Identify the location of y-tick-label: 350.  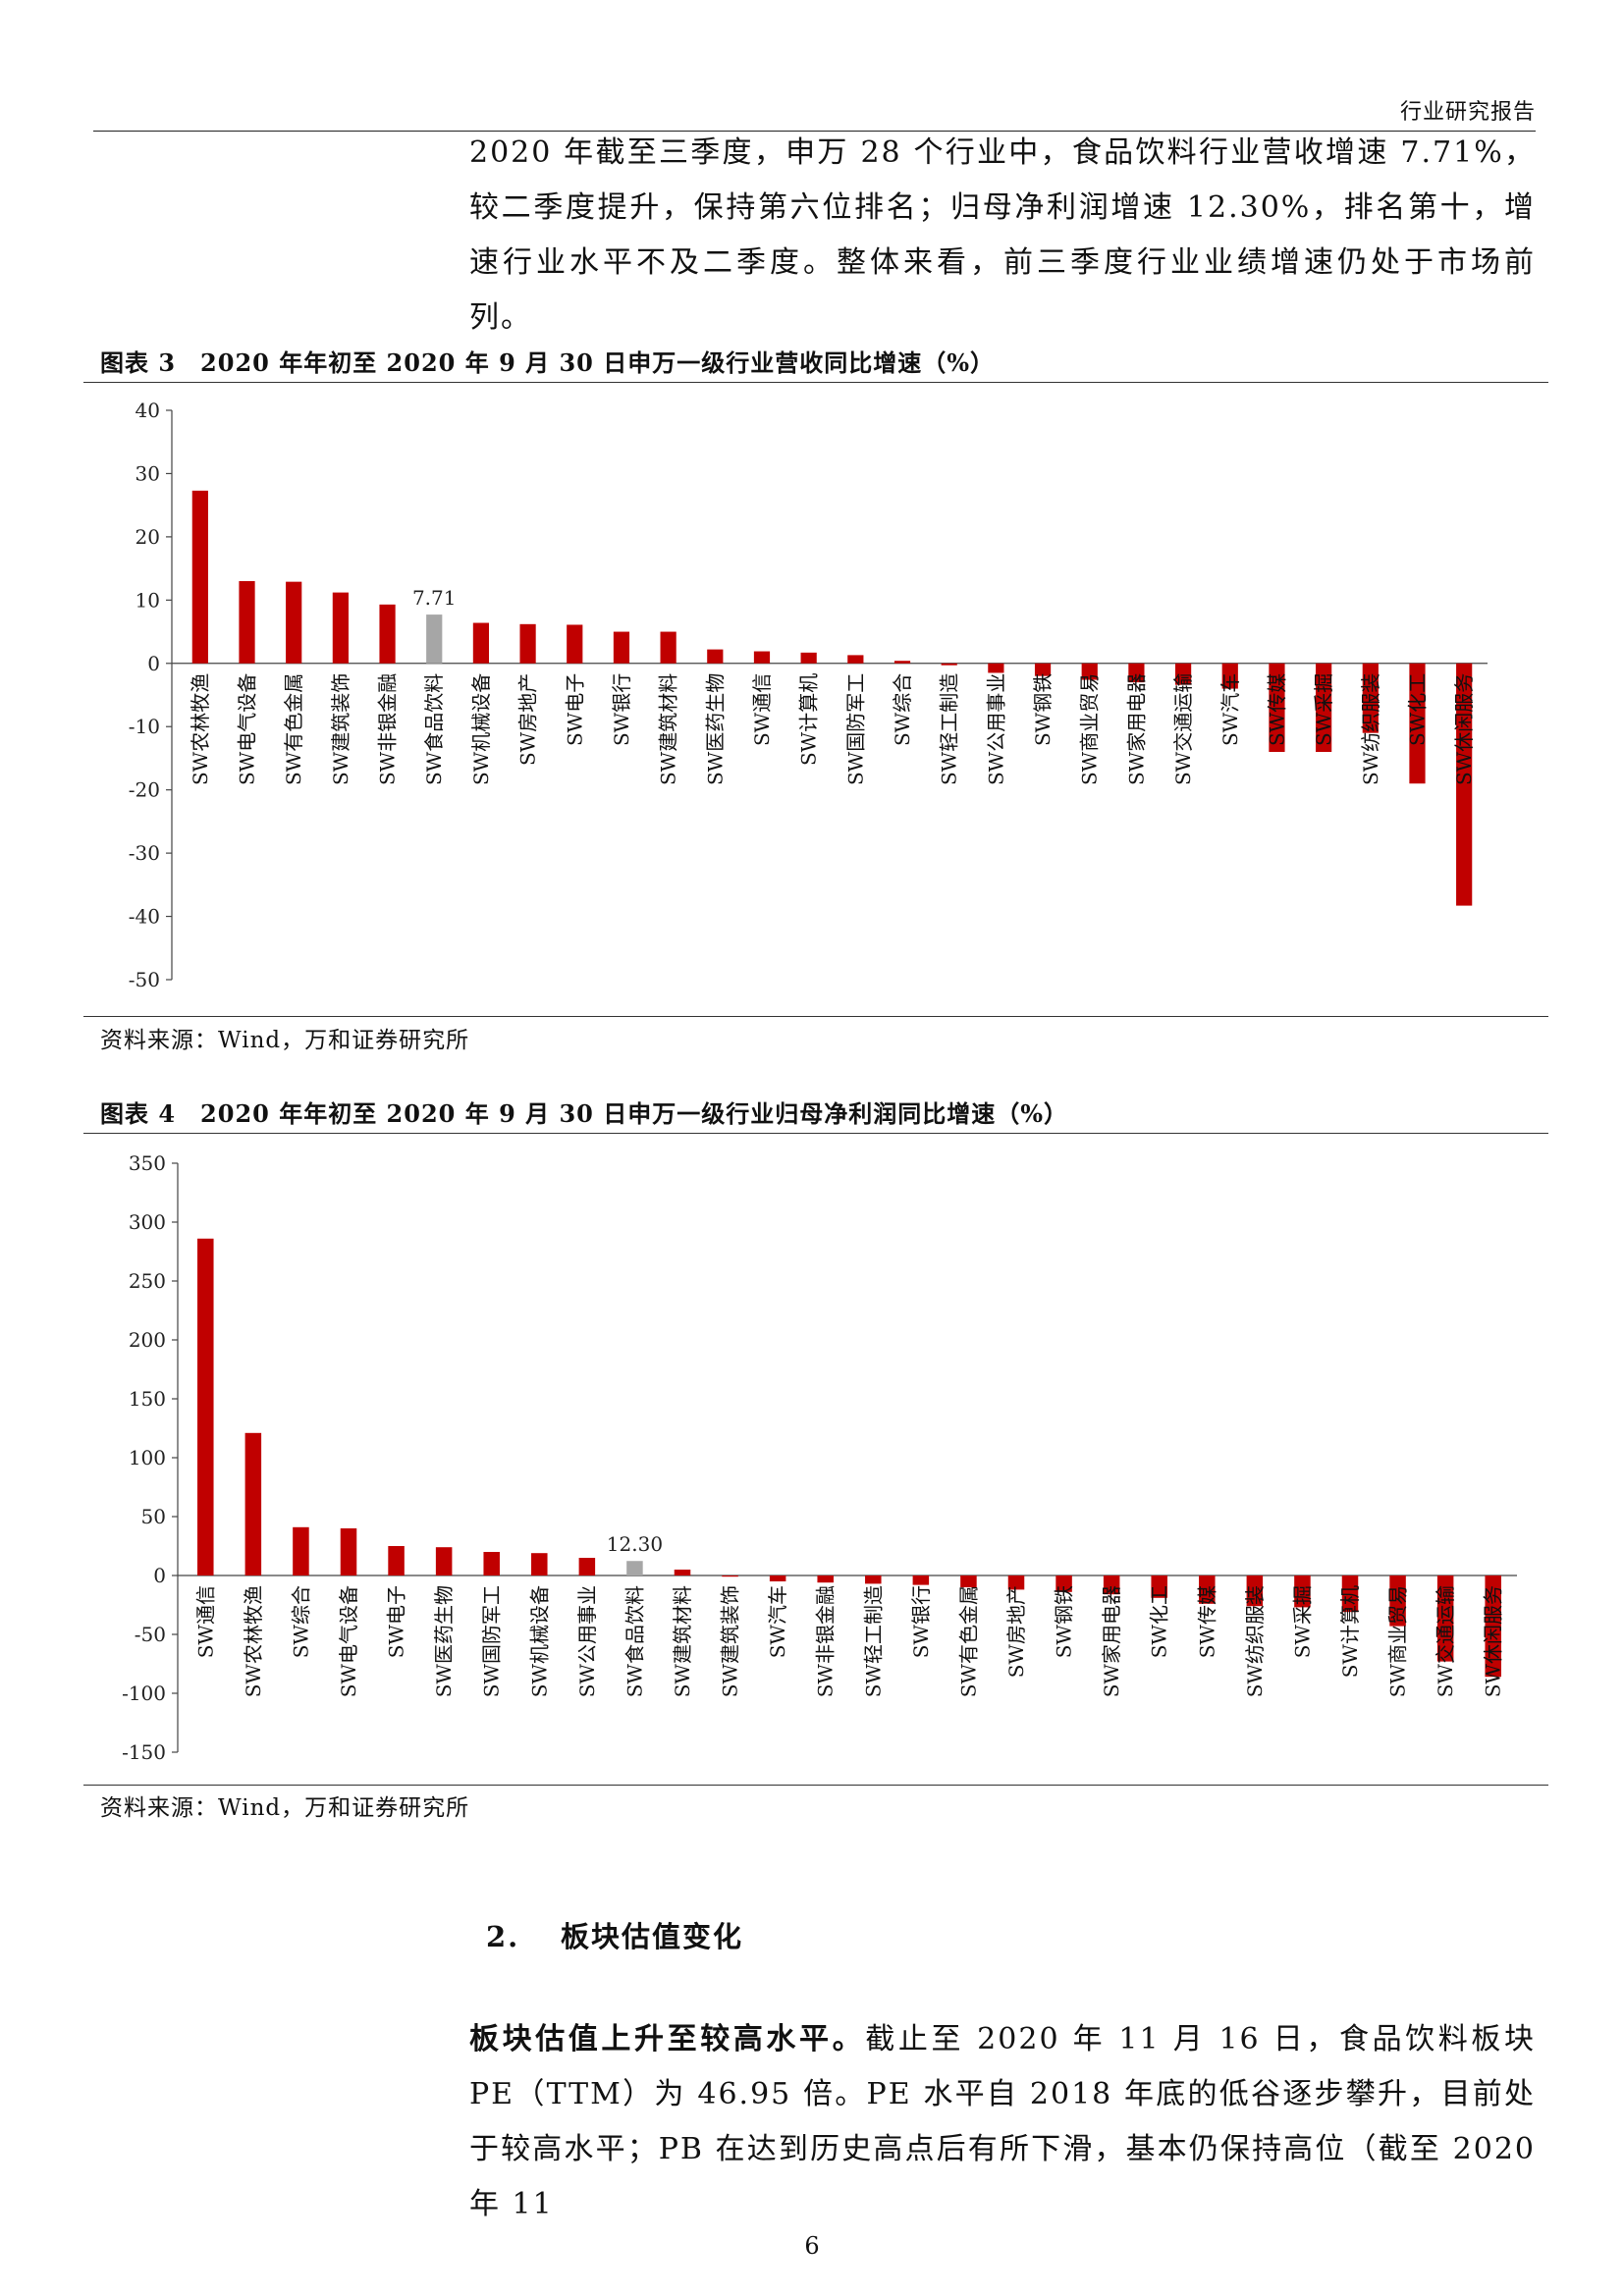
(147, 1163).